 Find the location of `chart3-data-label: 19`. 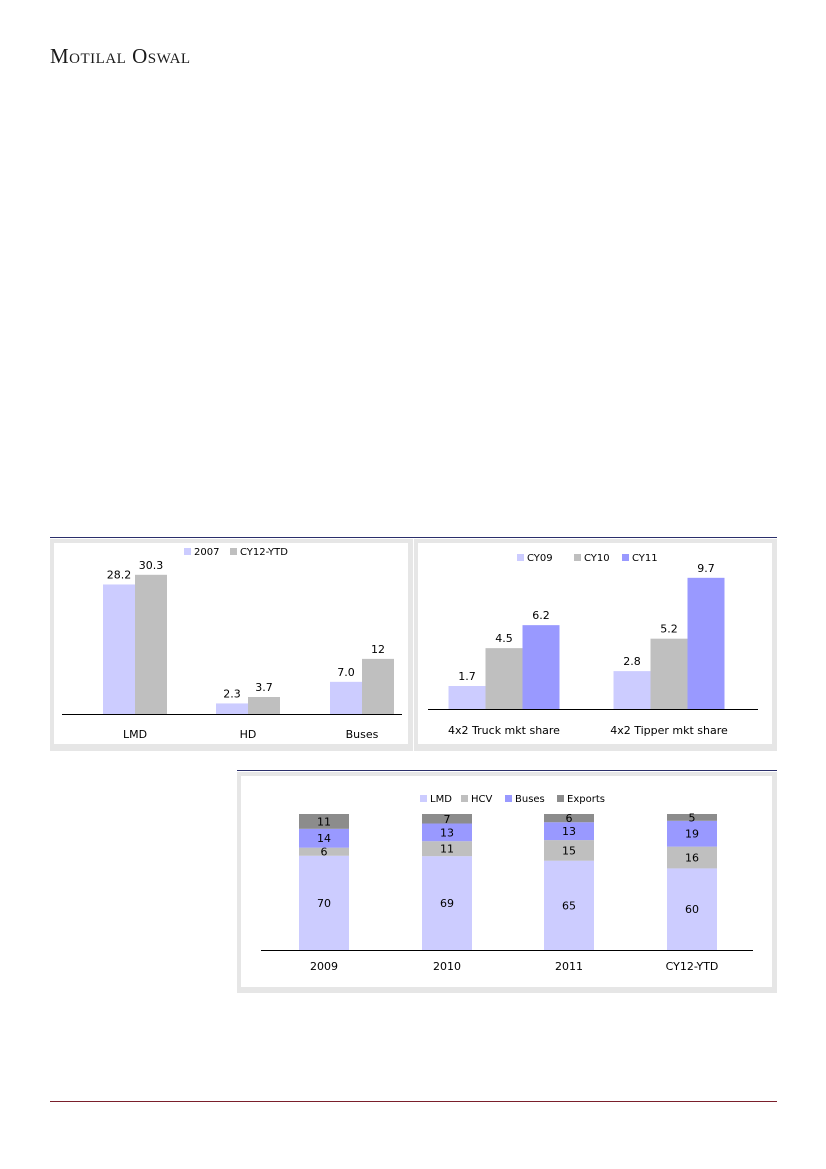

chart3-data-label: 19 is located at coordinates (692, 834).